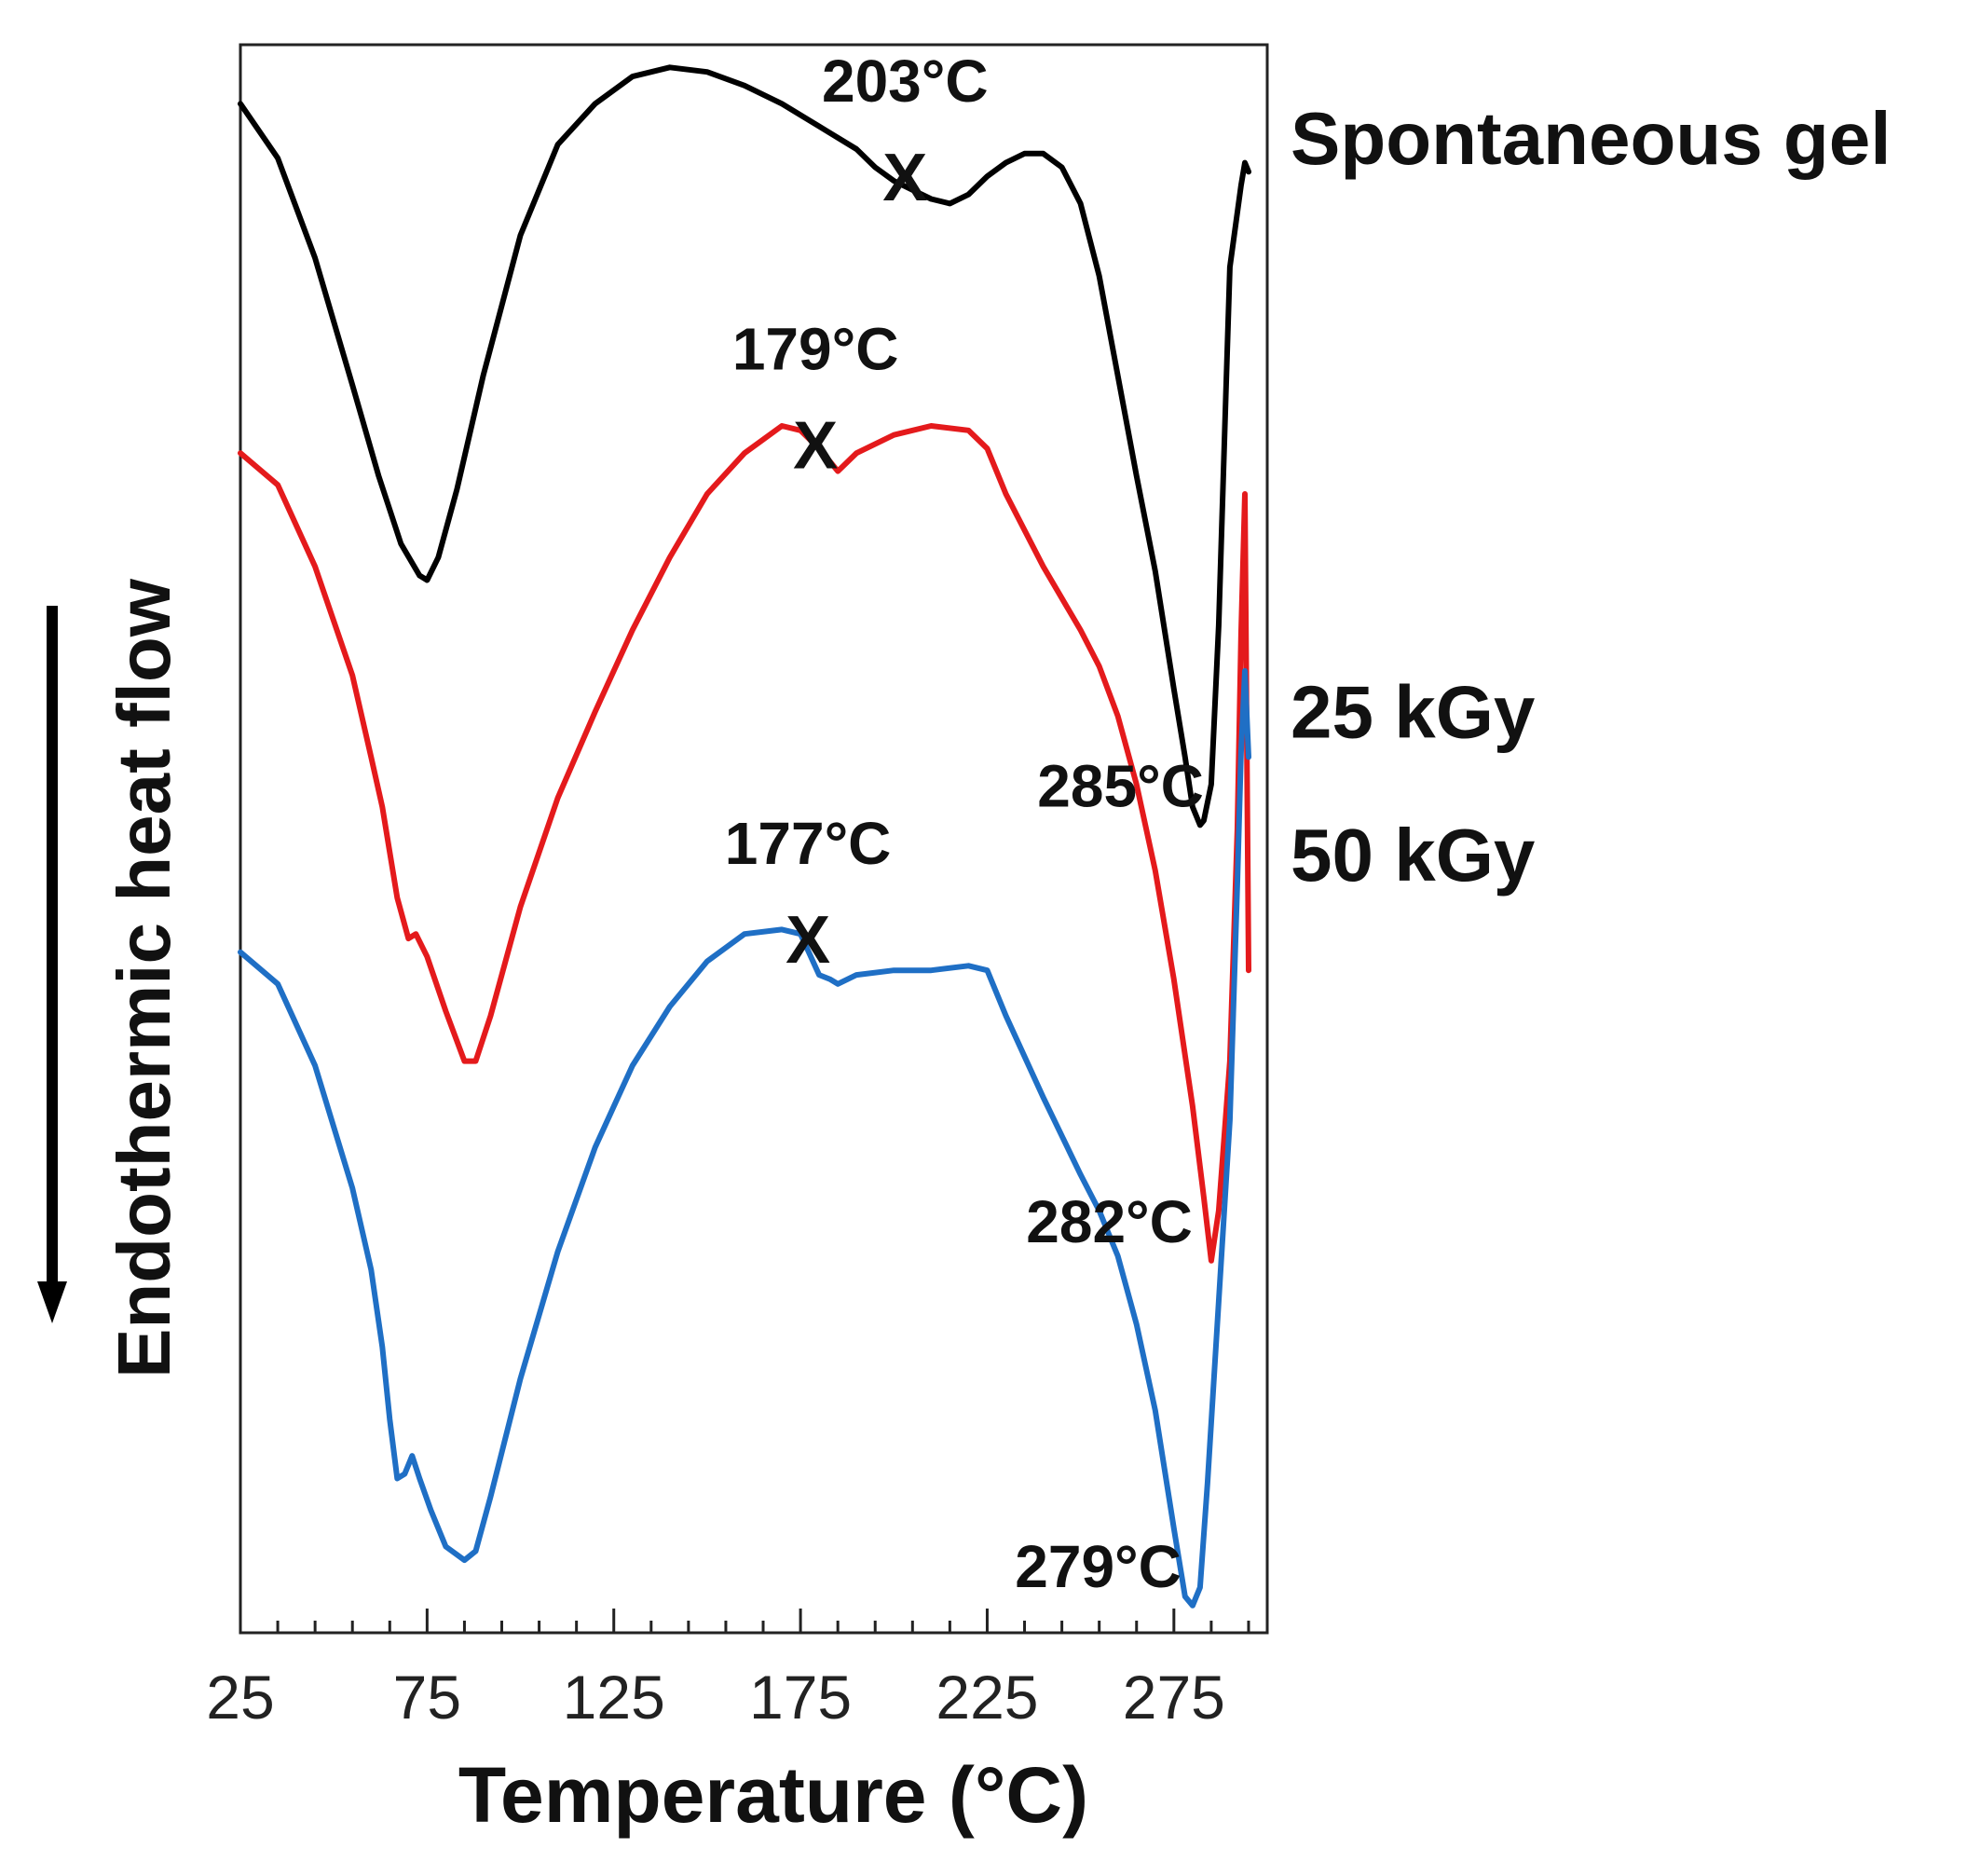 Image resolution: width=1981 pixels, height=1876 pixels. I want to click on transition-annotation: 203°C, so click(905, 81).